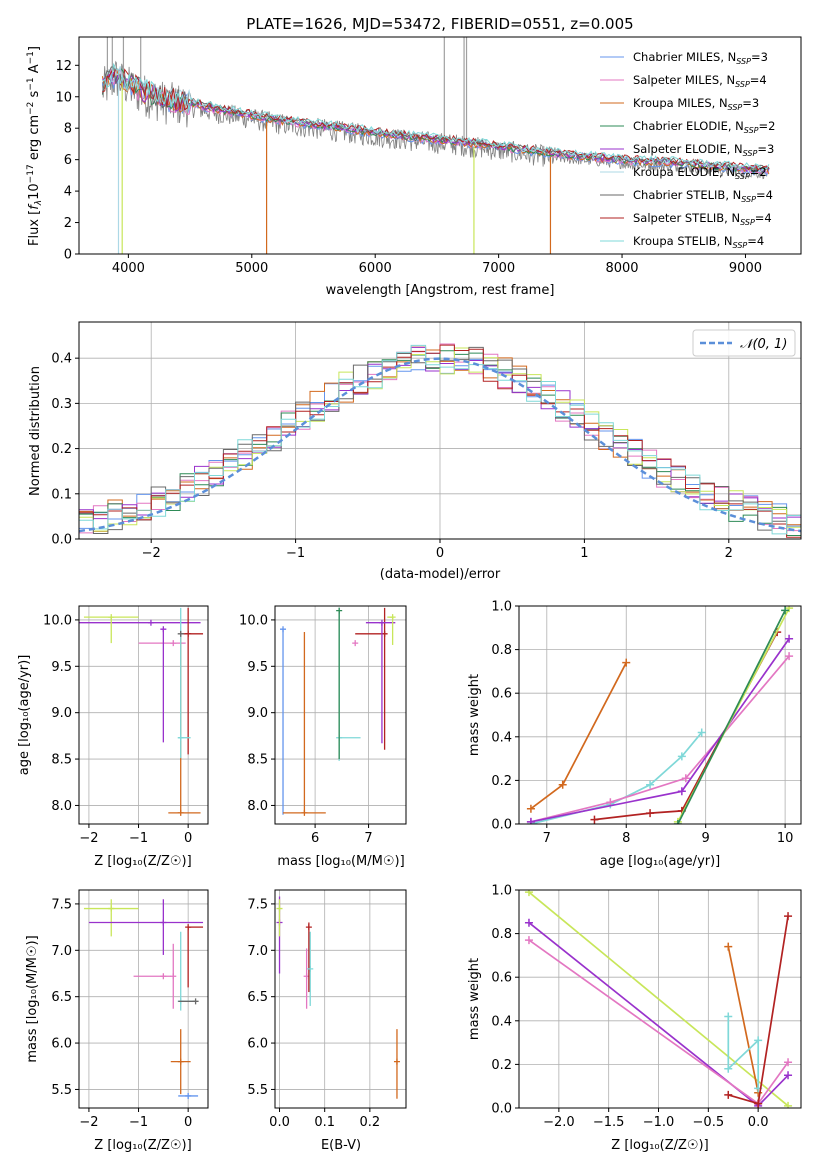 The height and width of the screenshot is (1170, 819). I want to click on legend-entry-suffix: =3, so click(750, 103).